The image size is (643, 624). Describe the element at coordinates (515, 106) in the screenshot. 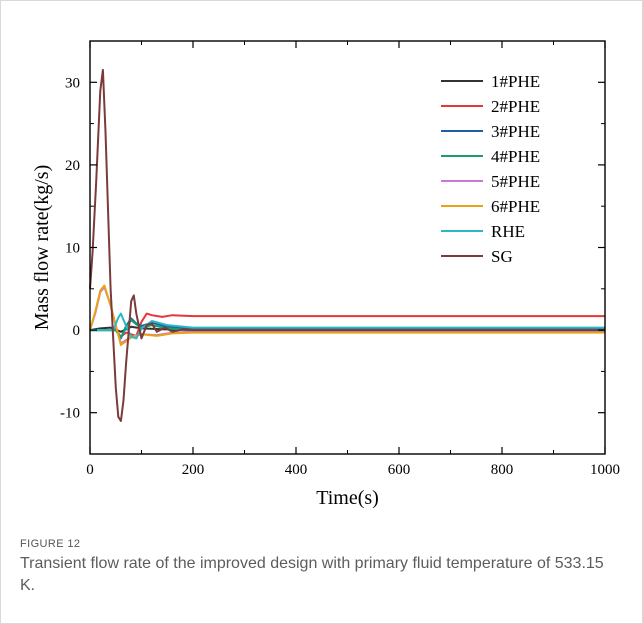

I see `legend-label-2phe: 2#PHE` at that location.